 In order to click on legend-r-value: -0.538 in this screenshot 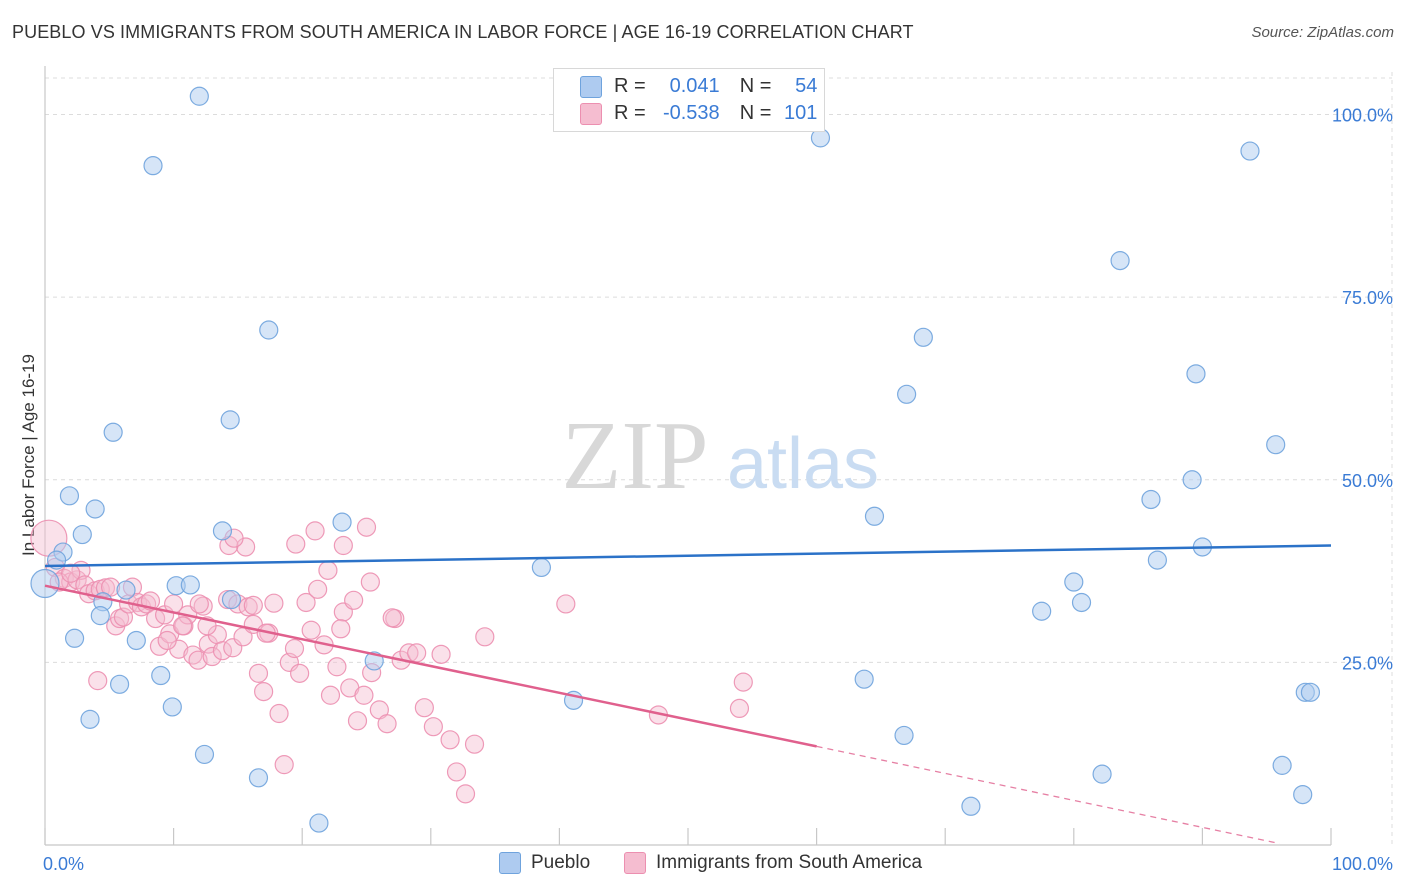, I will do `click(691, 113)`.